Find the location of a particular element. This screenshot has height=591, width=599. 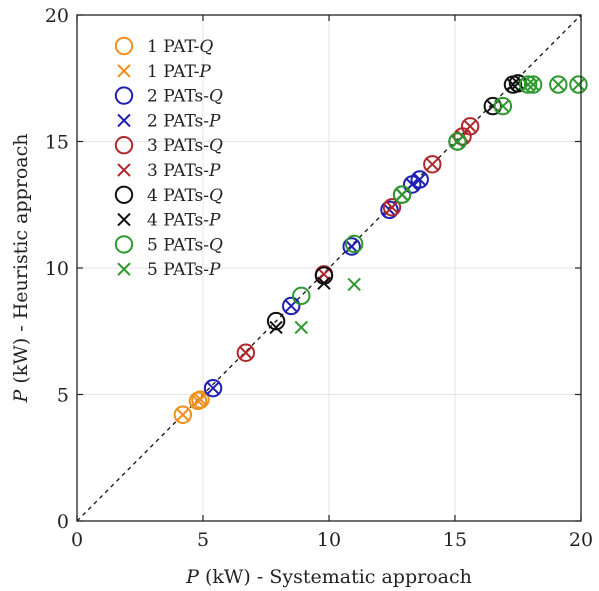

y-tick-label: 0 is located at coordinates (63, 522).